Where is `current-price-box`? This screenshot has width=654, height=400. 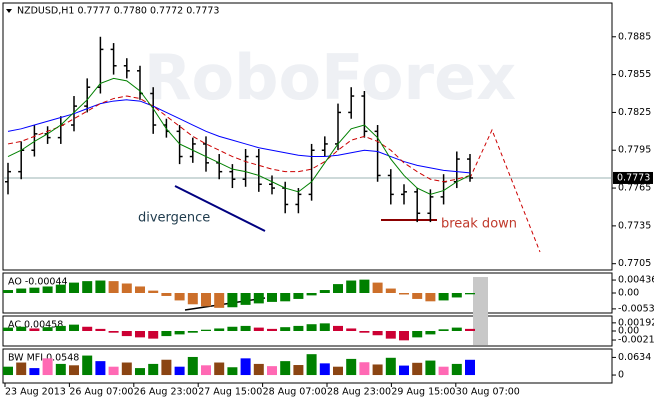
current-price-box is located at coordinates (633, 177).